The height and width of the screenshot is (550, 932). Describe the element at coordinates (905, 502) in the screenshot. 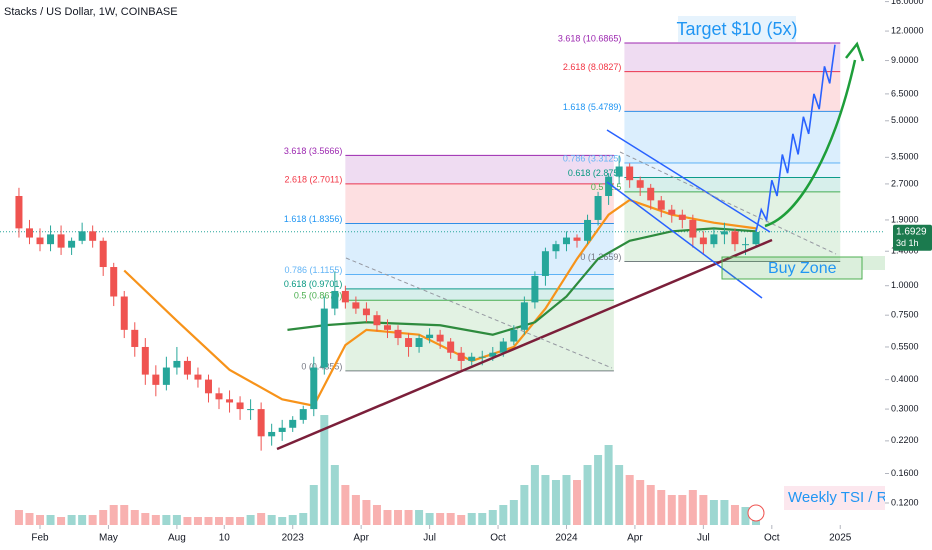

I see `y-tick-label: 0.1200` at that location.